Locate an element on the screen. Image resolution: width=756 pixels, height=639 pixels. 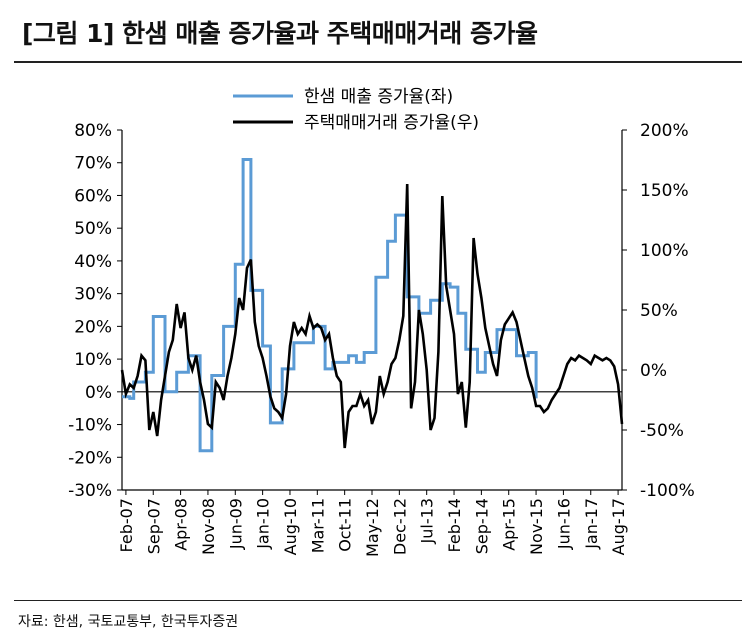
y-right-tick-label: 200% is located at coordinates (664, 131).